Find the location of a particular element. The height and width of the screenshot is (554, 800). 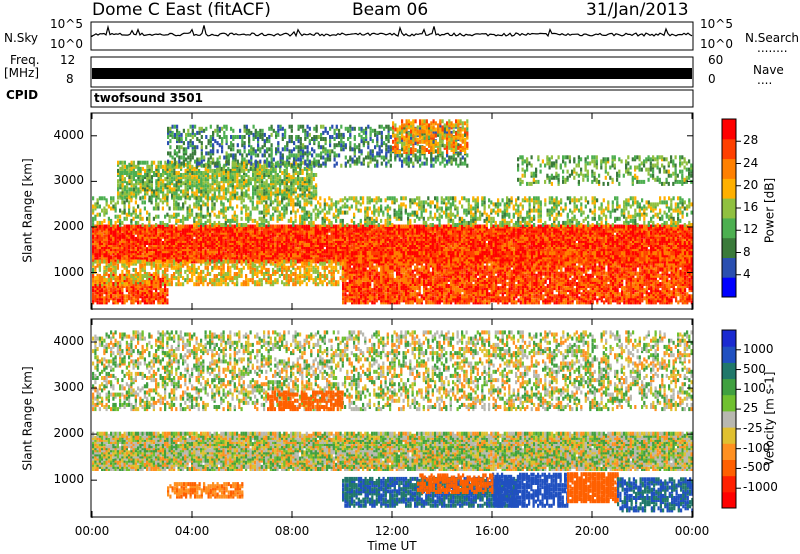

noise-line is located at coordinates (392, 31).